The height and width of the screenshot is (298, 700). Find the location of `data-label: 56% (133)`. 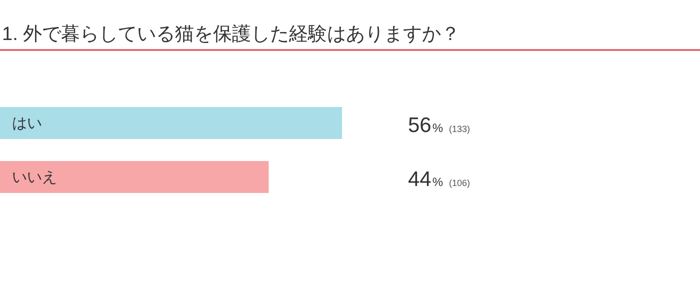

data-label: 56% (133) is located at coordinates (439, 125).